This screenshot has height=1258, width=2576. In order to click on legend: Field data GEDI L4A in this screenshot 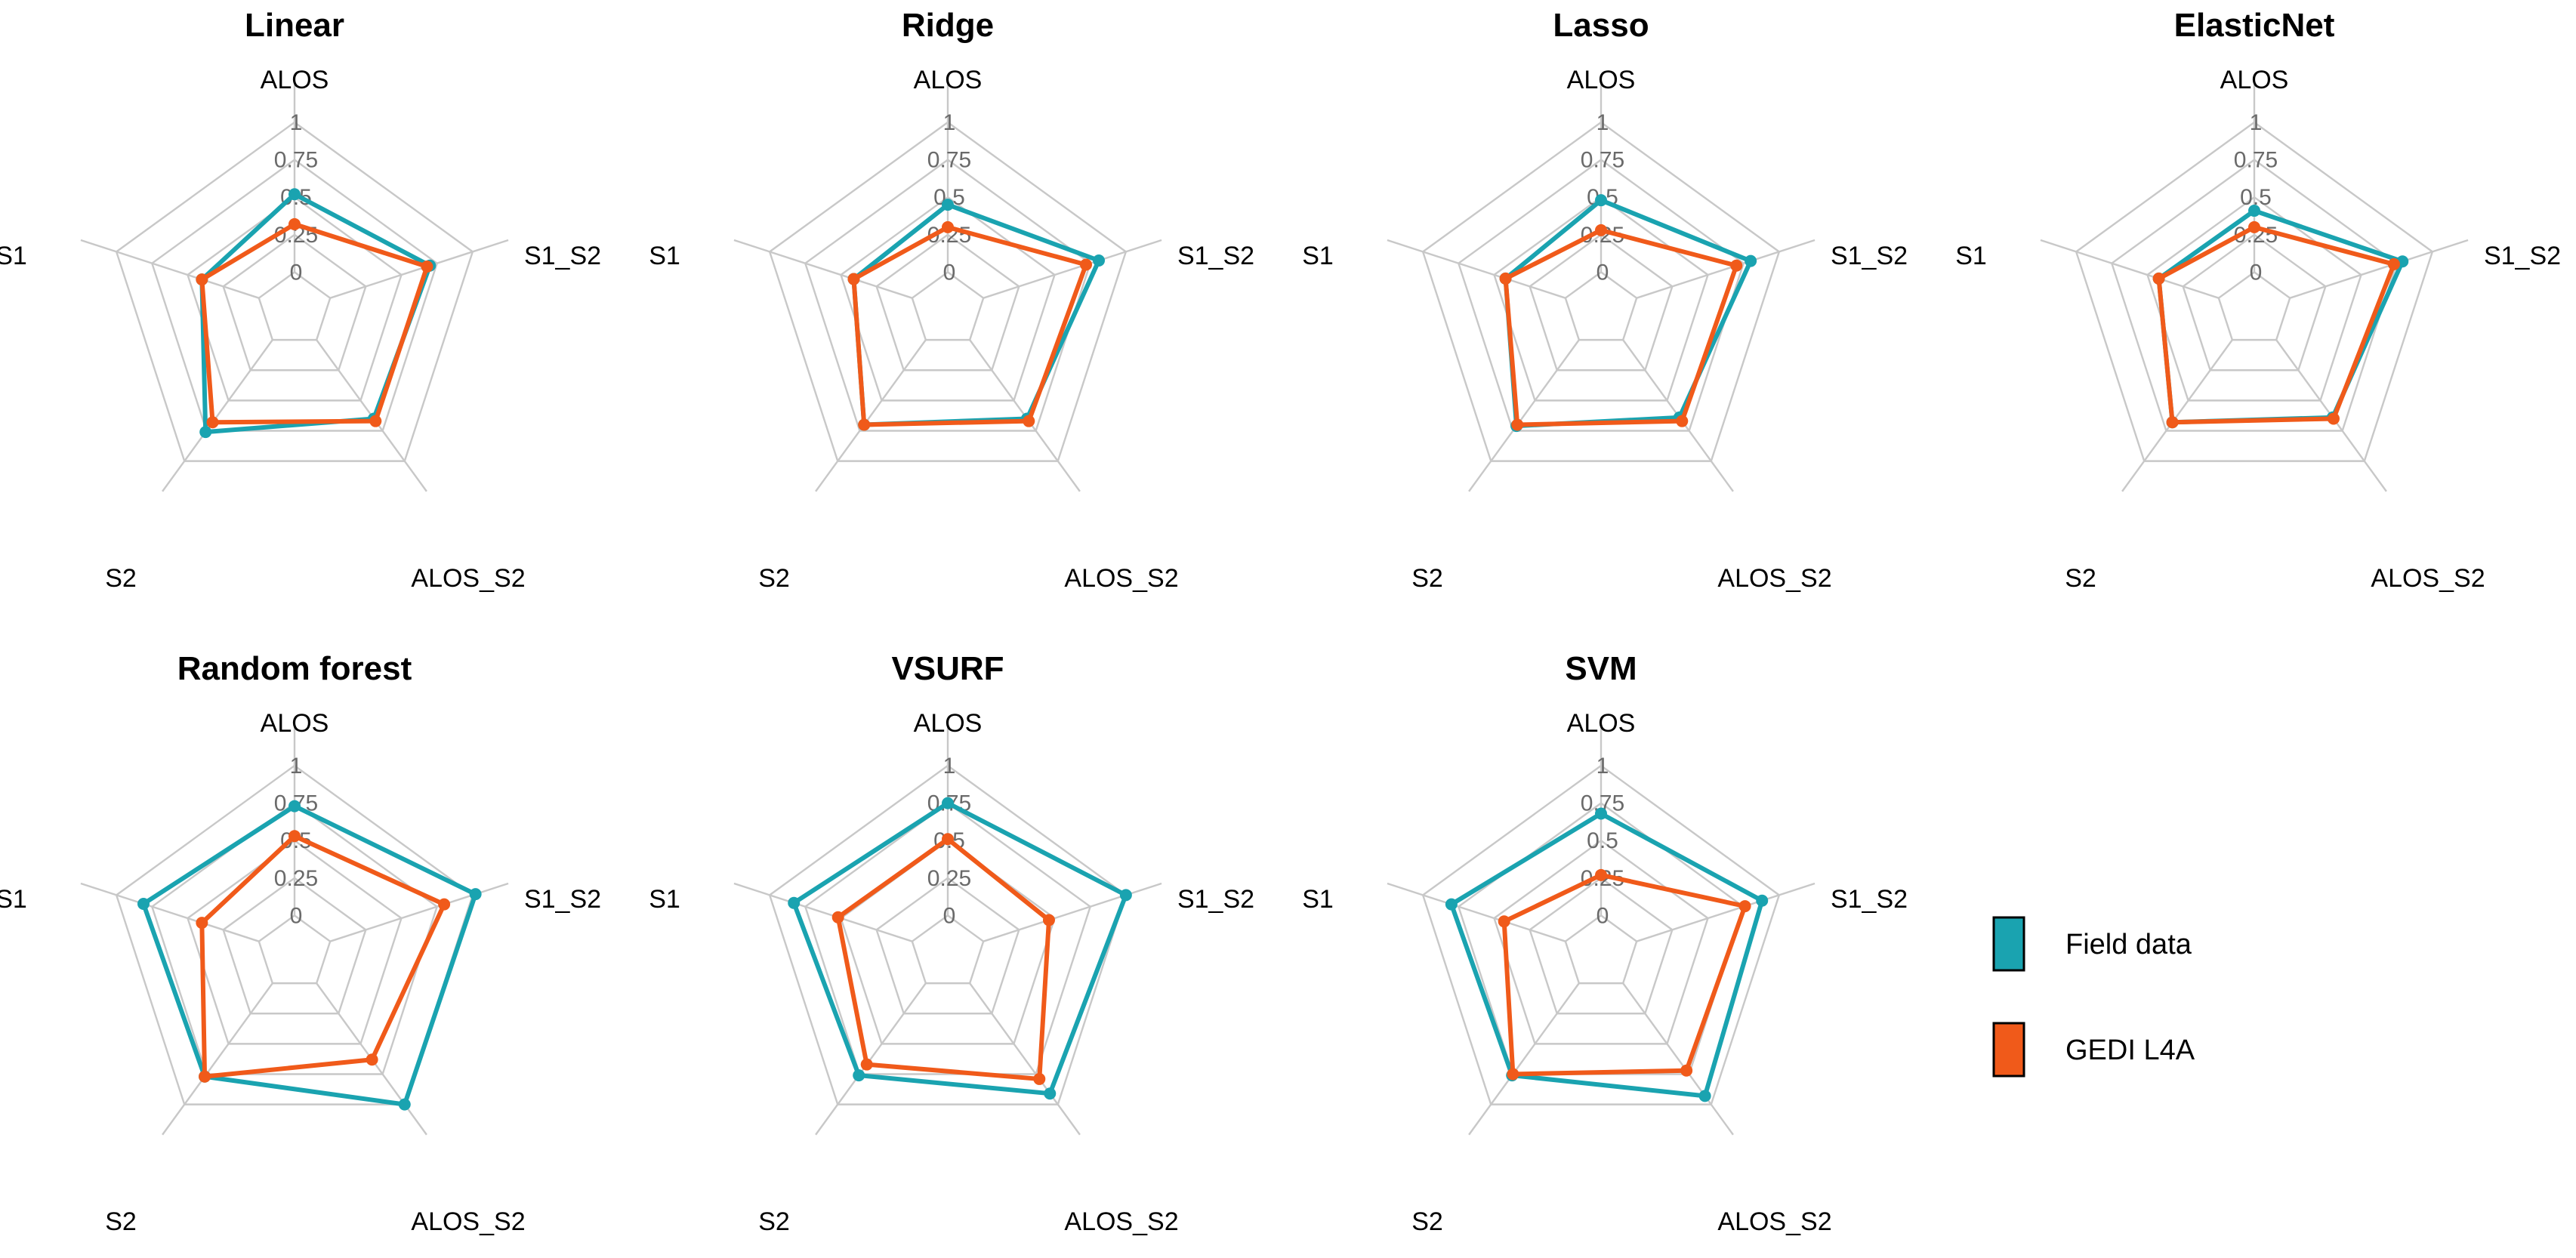, I will do `click(2093, 997)`.